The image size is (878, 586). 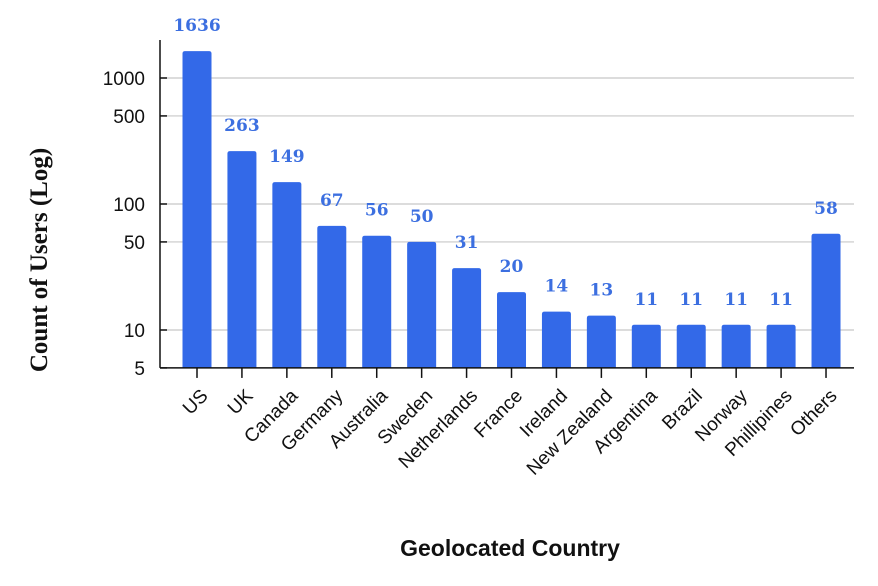 What do you see at coordinates (139, 369) in the screenshot?
I see `y-tick-label: 5` at bounding box center [139, 369].